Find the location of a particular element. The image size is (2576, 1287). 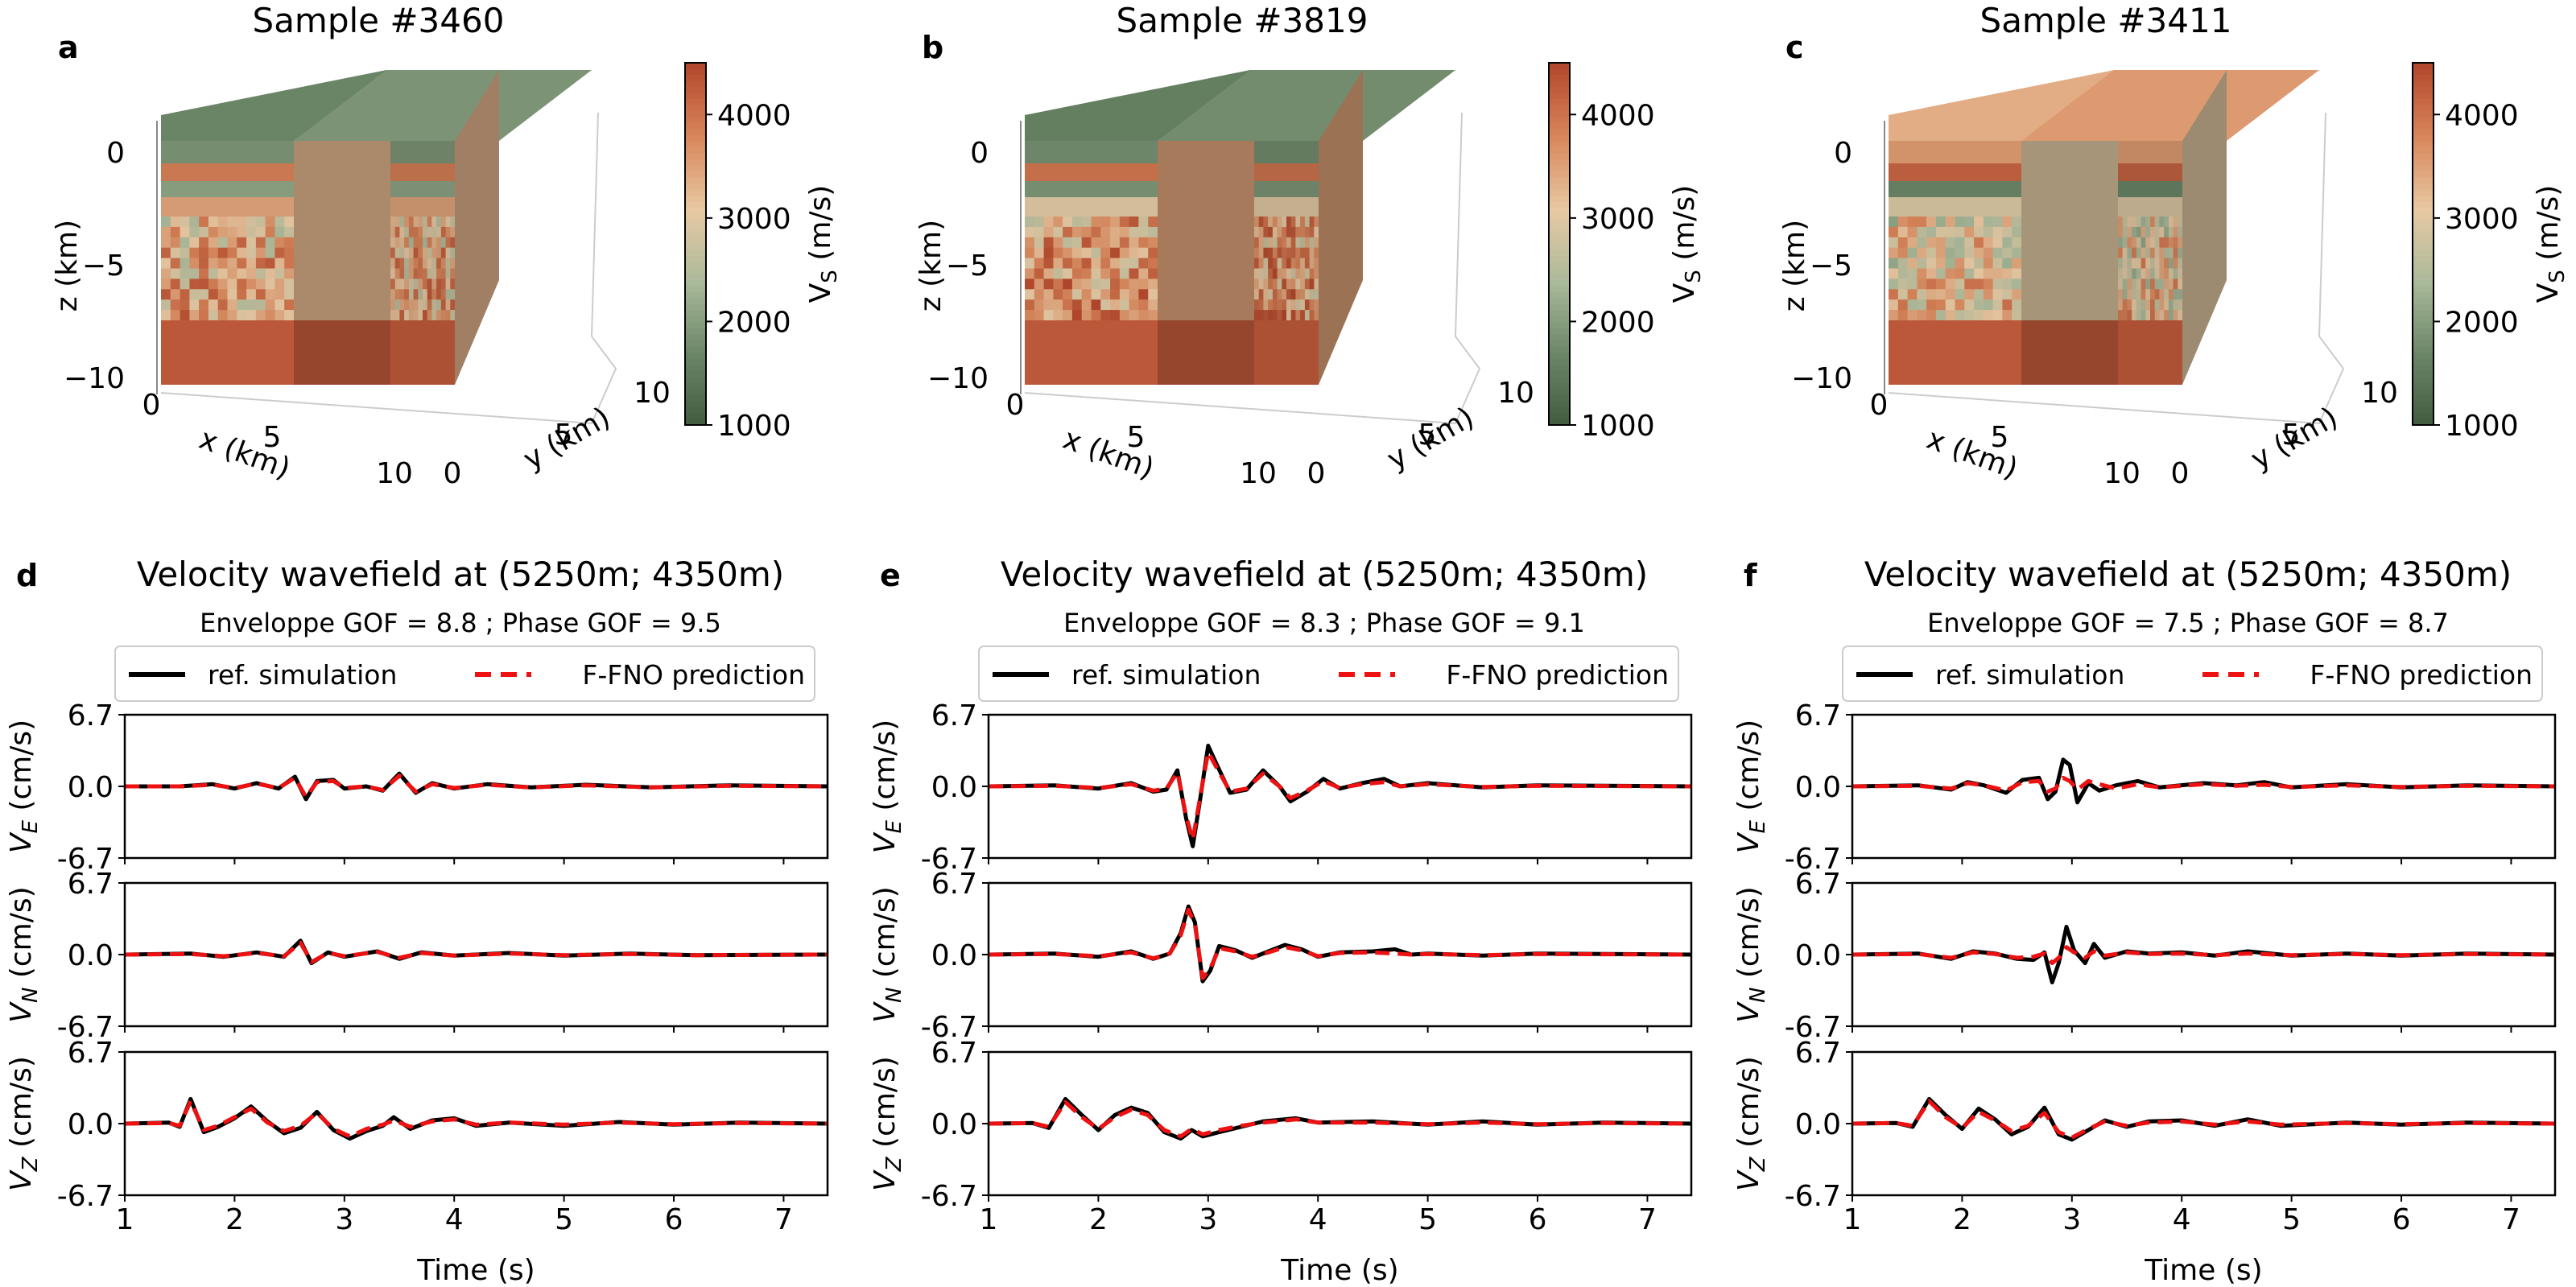

y-label-v: V is located at coordinates (21, 842).